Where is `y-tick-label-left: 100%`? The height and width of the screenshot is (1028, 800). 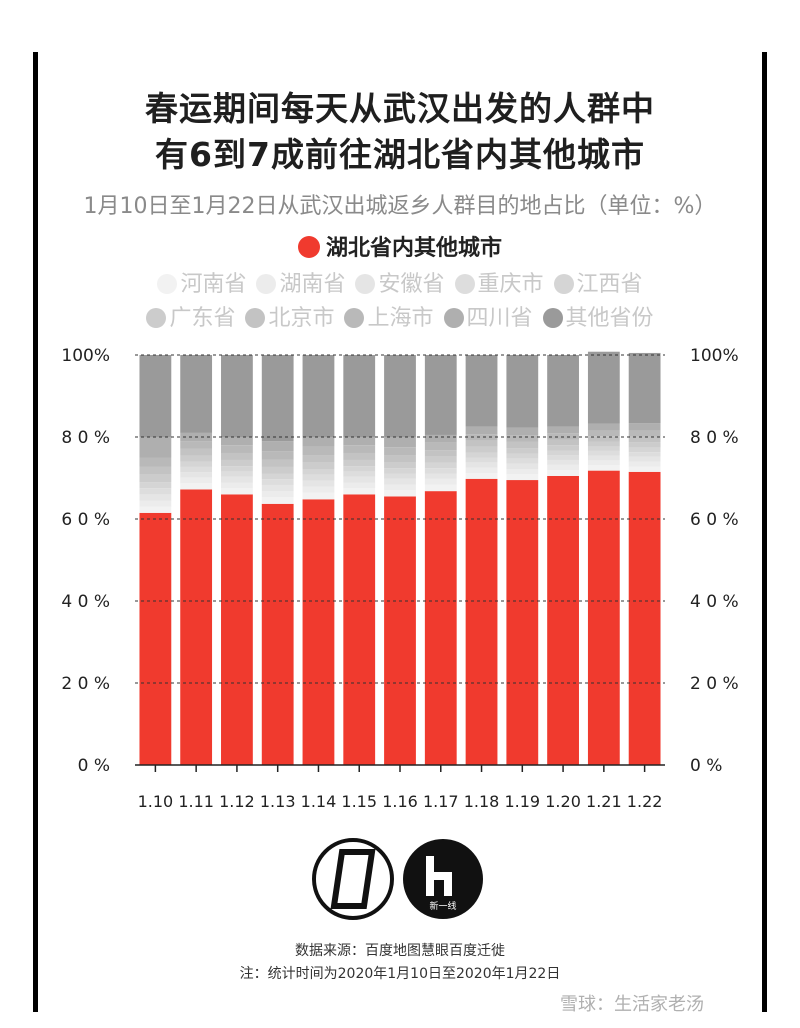 y-tick-label-left: 100% is located at coordinates (85, 356).